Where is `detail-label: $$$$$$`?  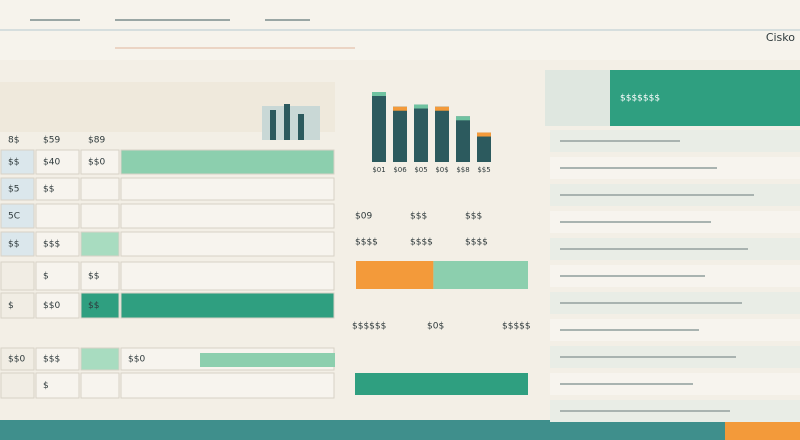
detail-label: $$$$$$ is located at coordinates (369, 327).